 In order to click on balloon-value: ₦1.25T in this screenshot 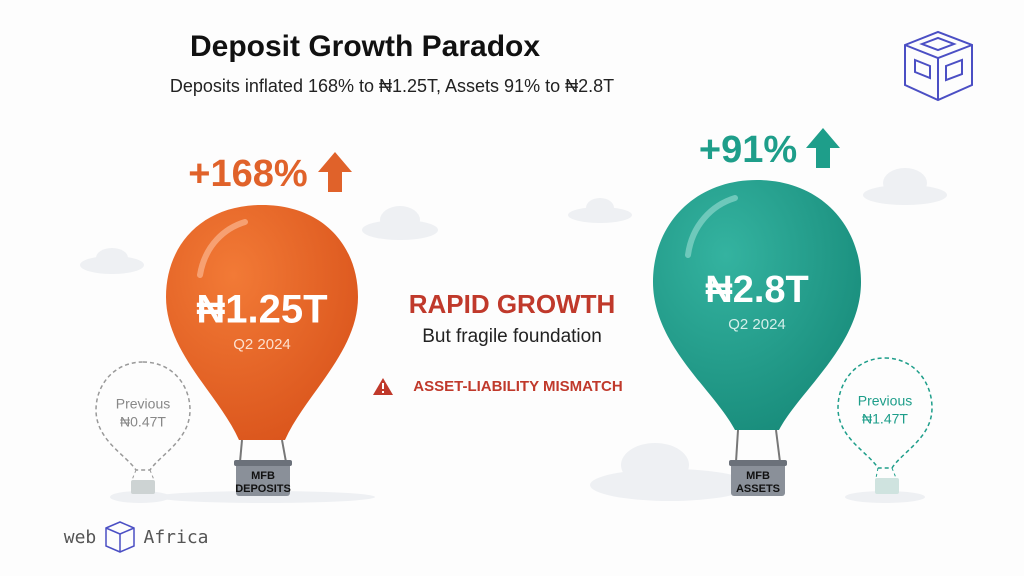, I will do `click(261, 310)`.